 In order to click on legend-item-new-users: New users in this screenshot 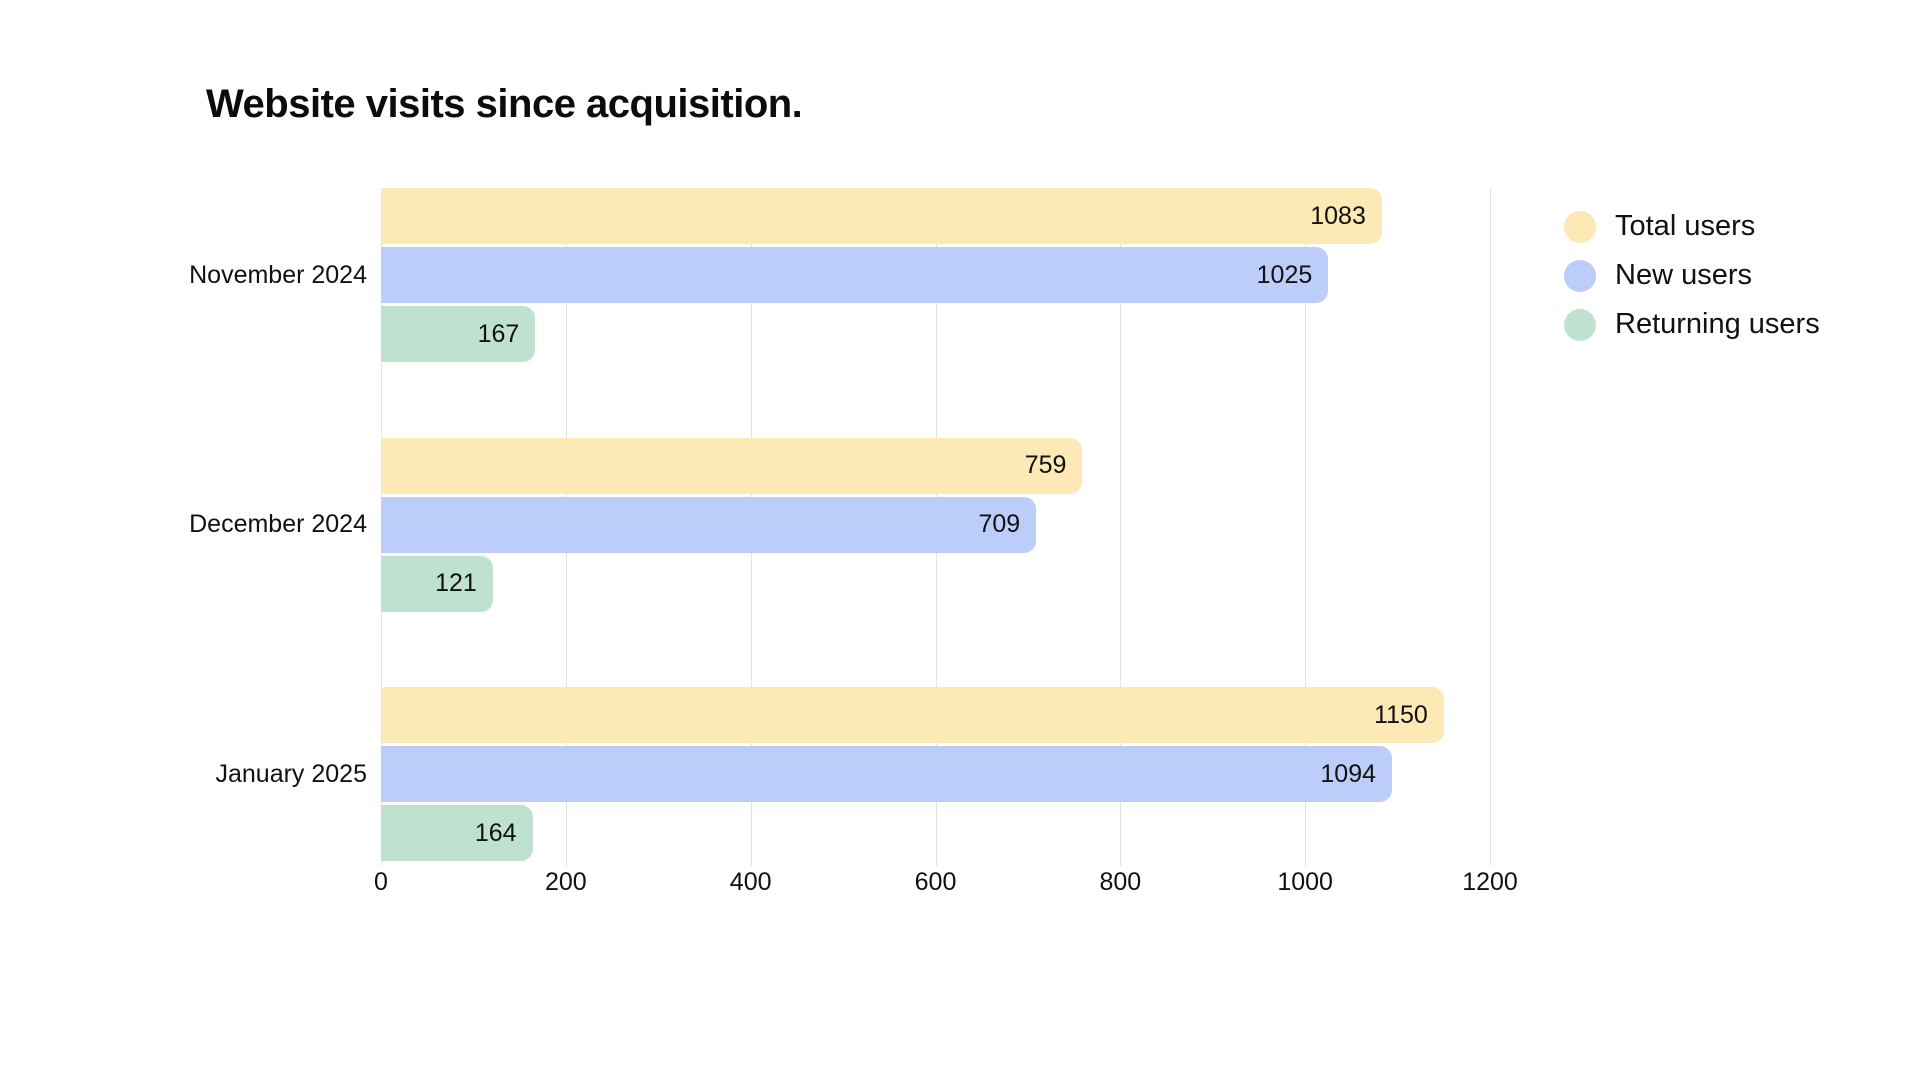, I will do `click(1692, 275)`.